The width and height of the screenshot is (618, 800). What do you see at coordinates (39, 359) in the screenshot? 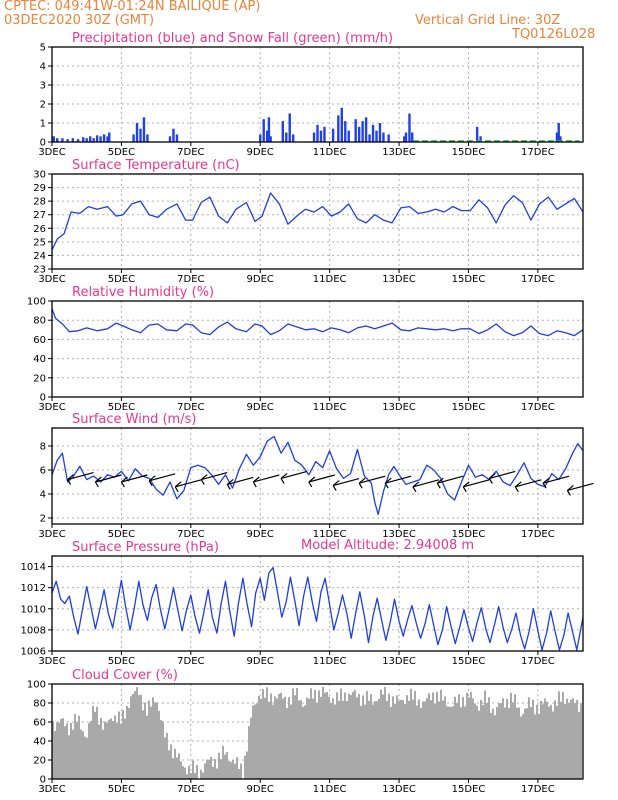
I see `y-tick-label: 40` at bounding box center [39, 359].